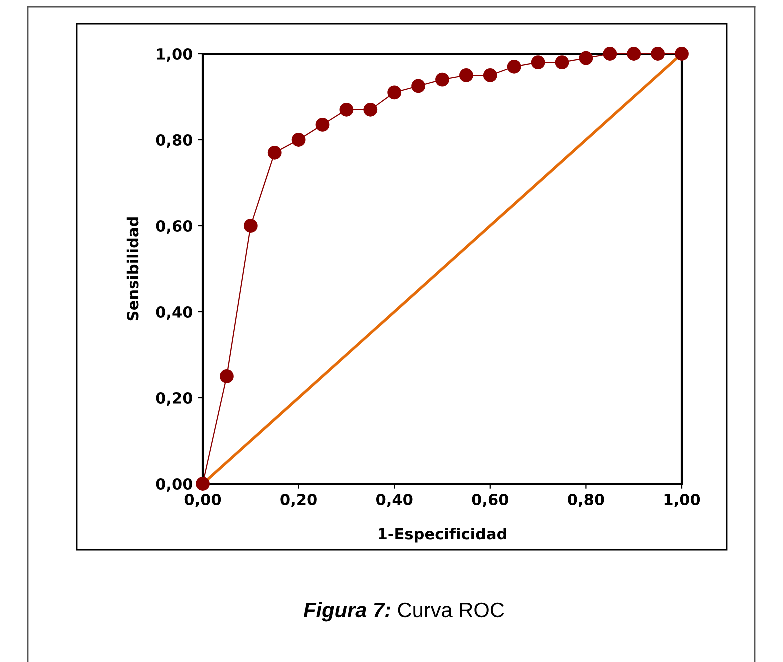 The width and height of the screenshot is (783, 662). Describe the element at coordinates (451, 610) in the screenshot. I see `text: Curva ROC` at that location.